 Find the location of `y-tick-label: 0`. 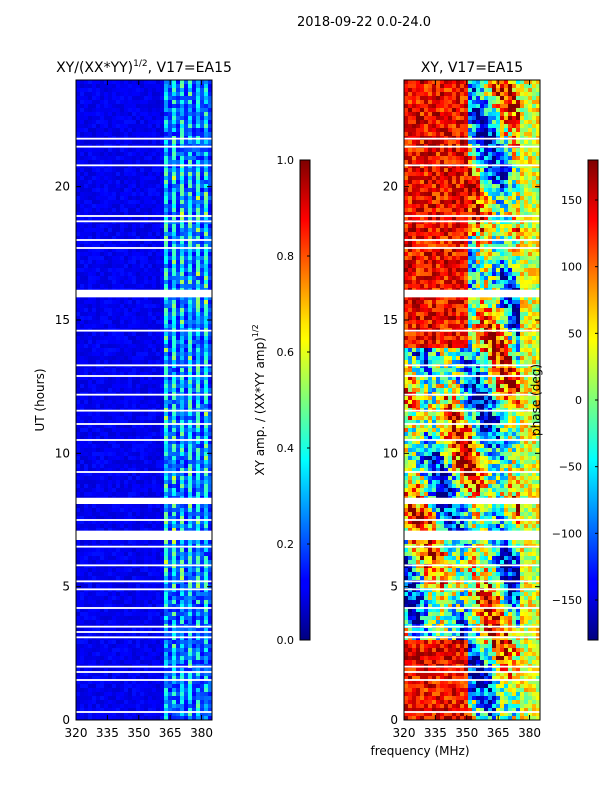

y-tick-label: 0 is located at coordinates (66, 720).